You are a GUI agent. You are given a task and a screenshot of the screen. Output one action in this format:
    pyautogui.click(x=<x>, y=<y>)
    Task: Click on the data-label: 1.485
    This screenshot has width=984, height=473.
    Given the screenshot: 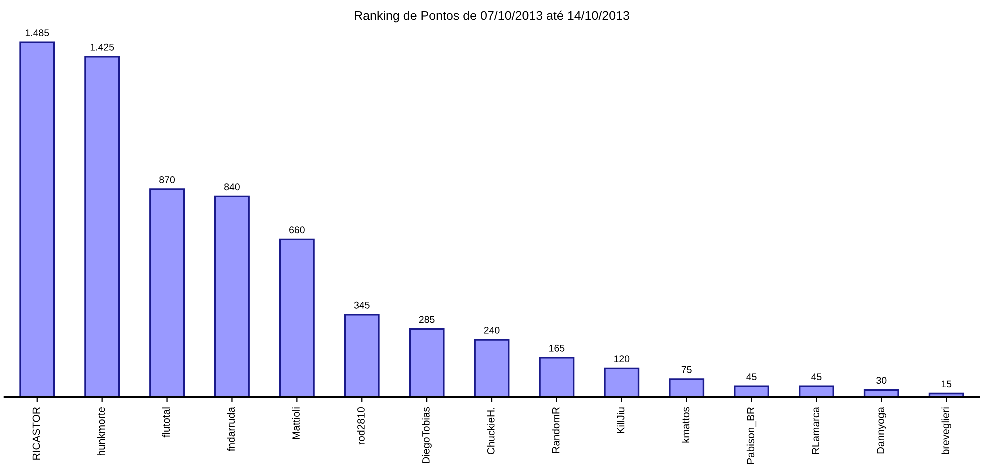 What is the action you would take?
    pyautogui.click(x=38, y=33)
    